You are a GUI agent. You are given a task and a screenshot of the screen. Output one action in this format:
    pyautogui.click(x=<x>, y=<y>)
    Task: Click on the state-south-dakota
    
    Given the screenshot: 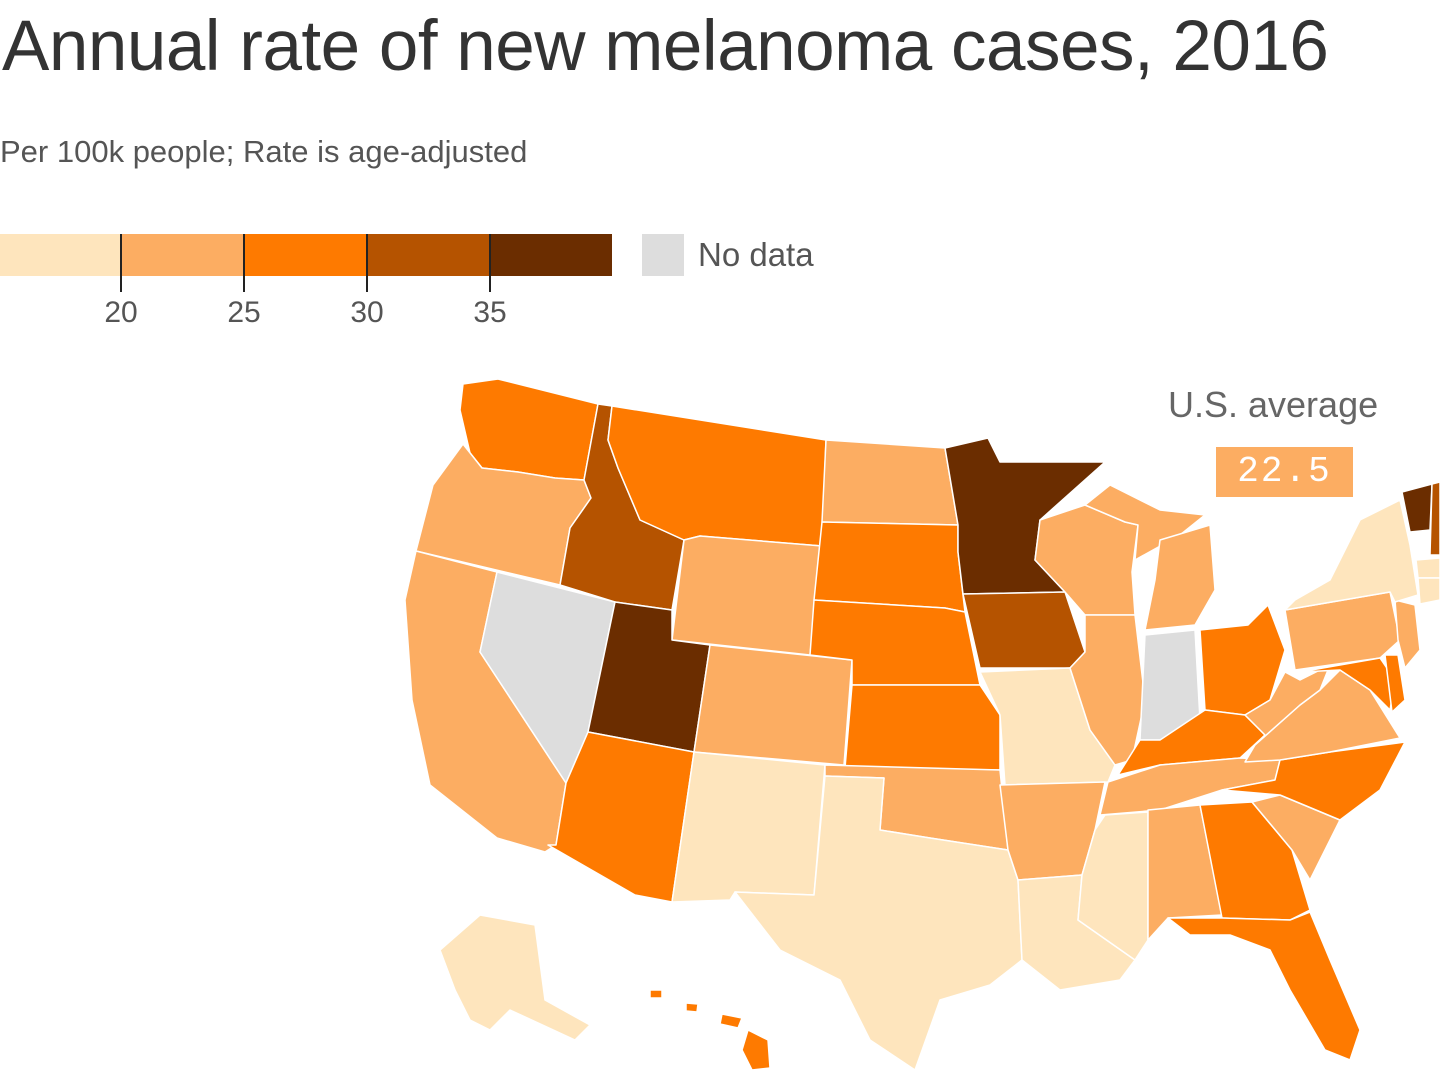 What is the action you would take?
    pyautogui.click(x=889, y=567)
    